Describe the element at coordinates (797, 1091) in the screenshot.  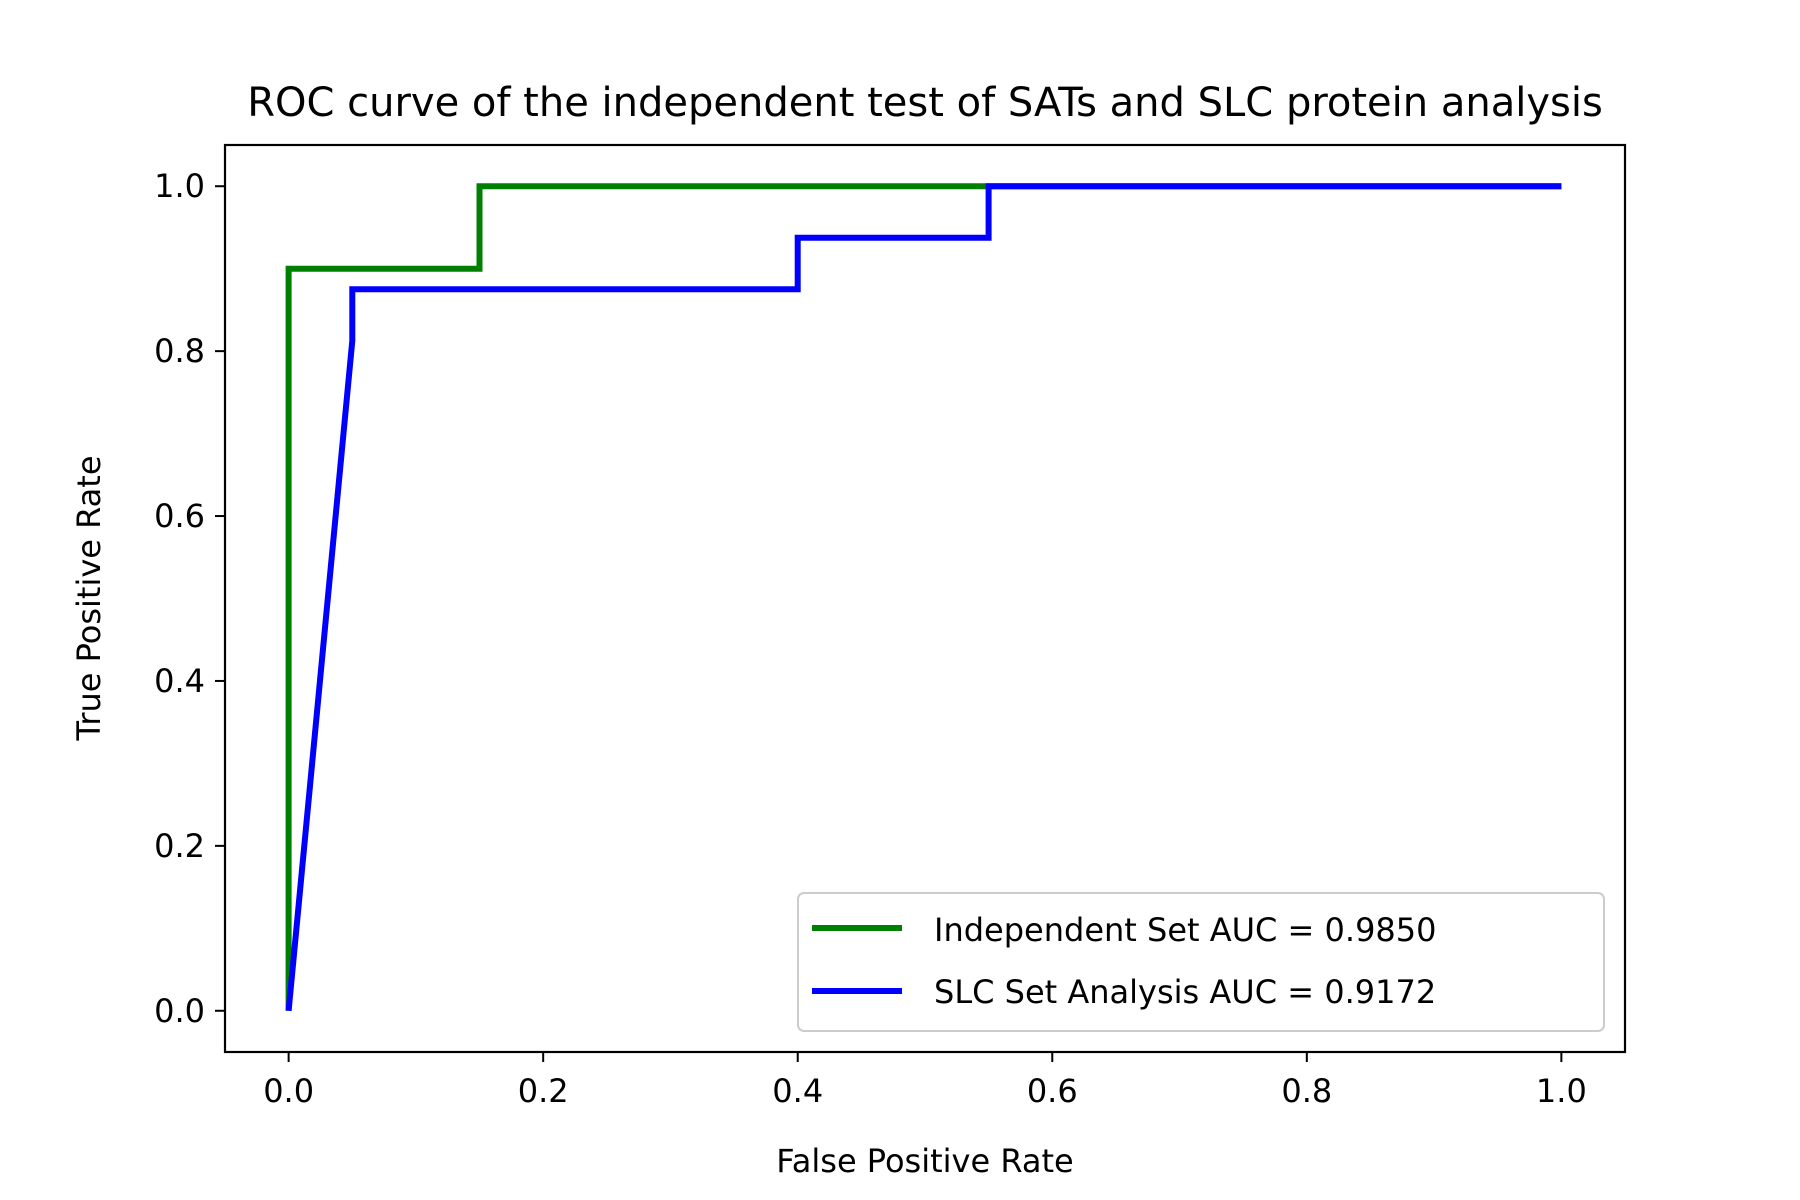
I see `x-tick-label: 0.4` at that location.